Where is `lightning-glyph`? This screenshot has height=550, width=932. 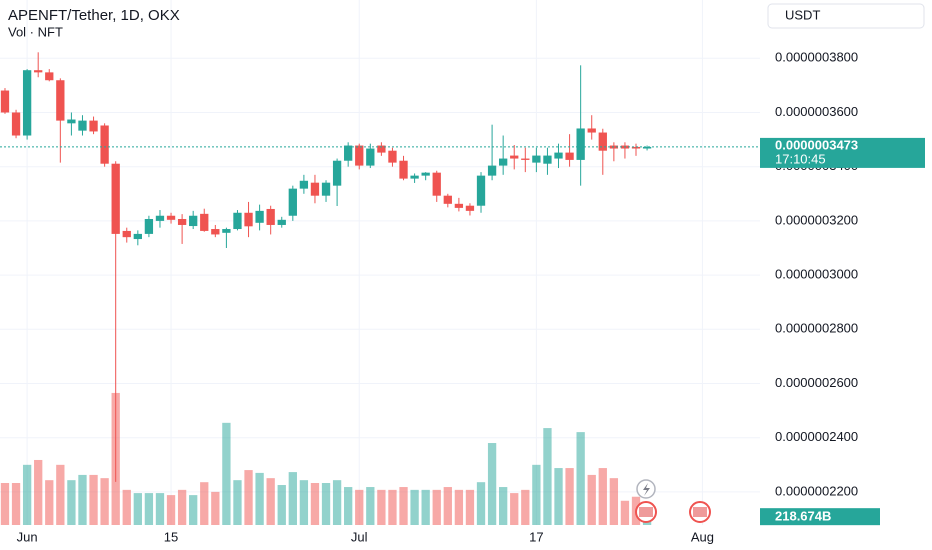 lightning-glyph is located at coordinates (646, 489).